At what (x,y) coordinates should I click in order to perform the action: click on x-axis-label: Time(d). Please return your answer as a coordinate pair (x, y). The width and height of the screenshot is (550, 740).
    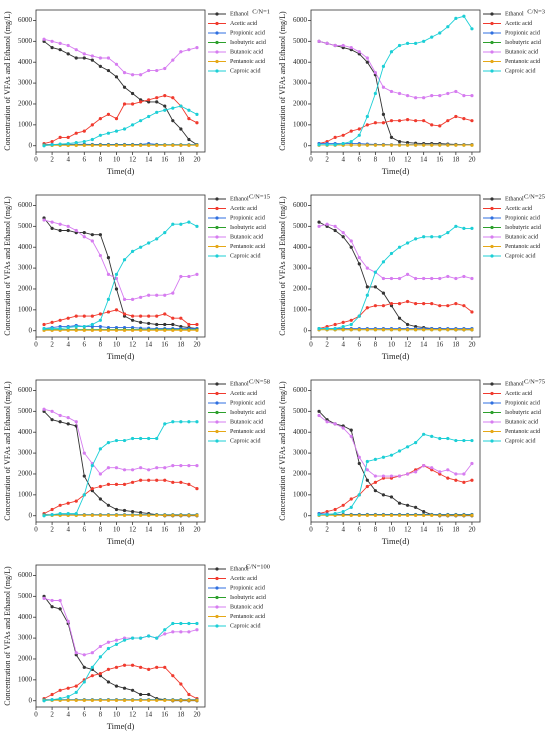
    Looking at the image, I should click on (121, 356).